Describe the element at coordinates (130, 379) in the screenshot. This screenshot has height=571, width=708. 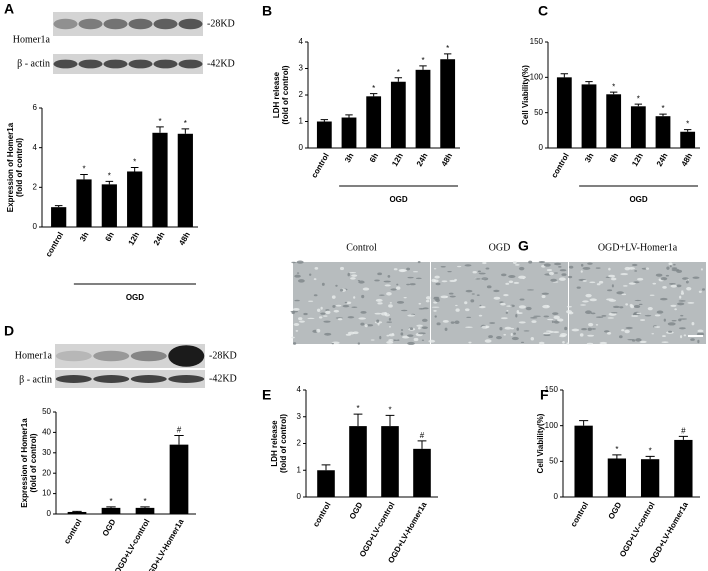
I see `blot-strip` at that location.